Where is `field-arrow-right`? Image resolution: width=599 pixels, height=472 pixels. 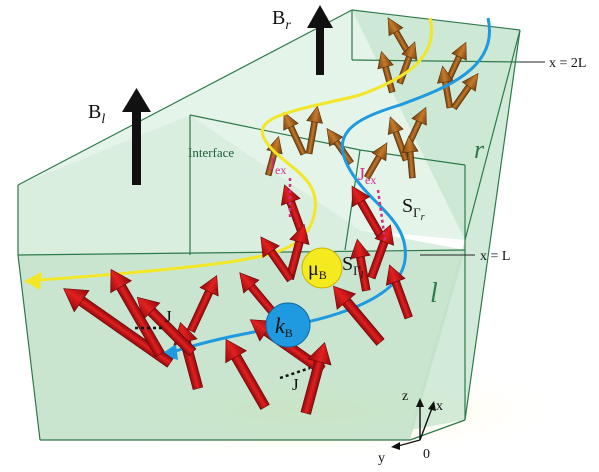
field-arrow-right is located at coordinates (320, 40).